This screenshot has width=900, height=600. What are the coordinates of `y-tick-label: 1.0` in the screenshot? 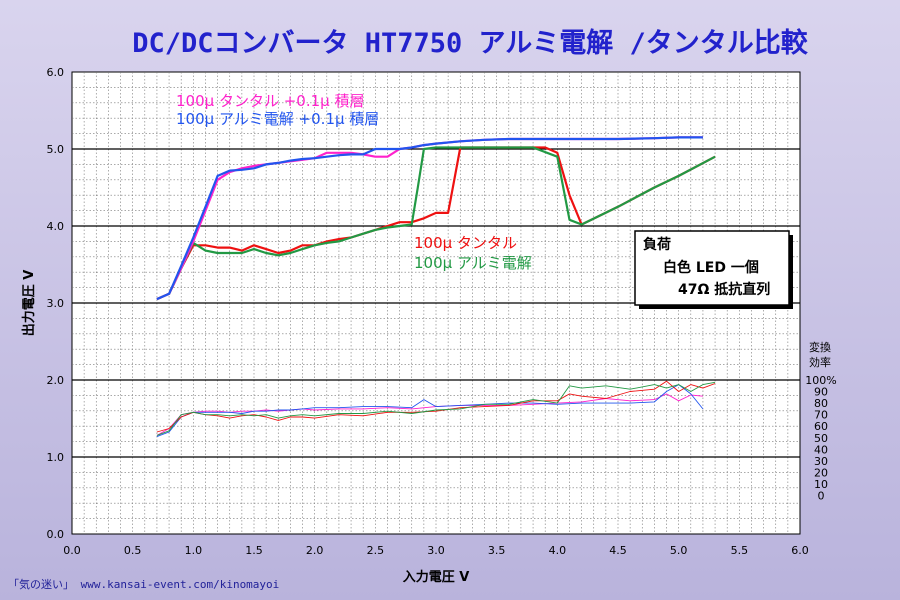 It's located at (56, 457).